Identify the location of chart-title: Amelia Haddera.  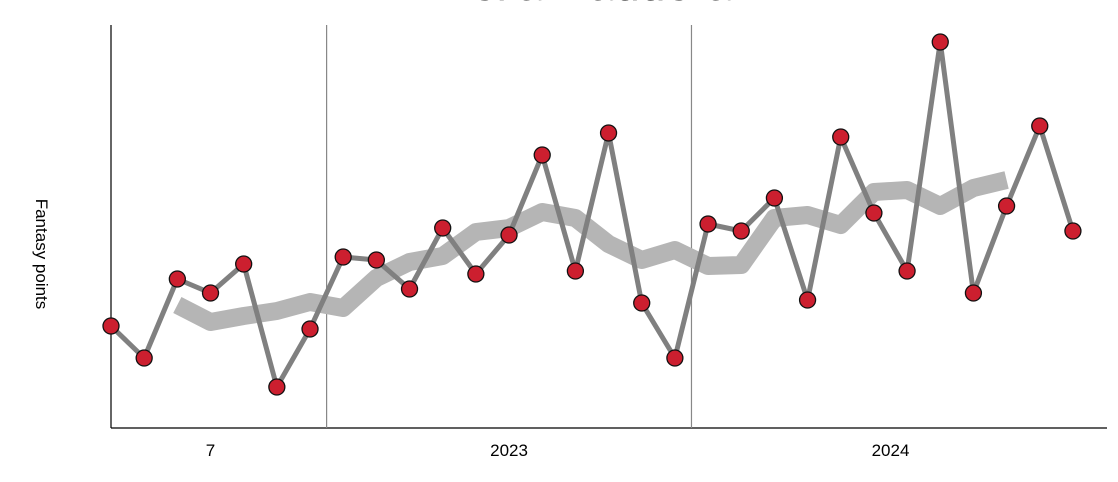
(567, 5).